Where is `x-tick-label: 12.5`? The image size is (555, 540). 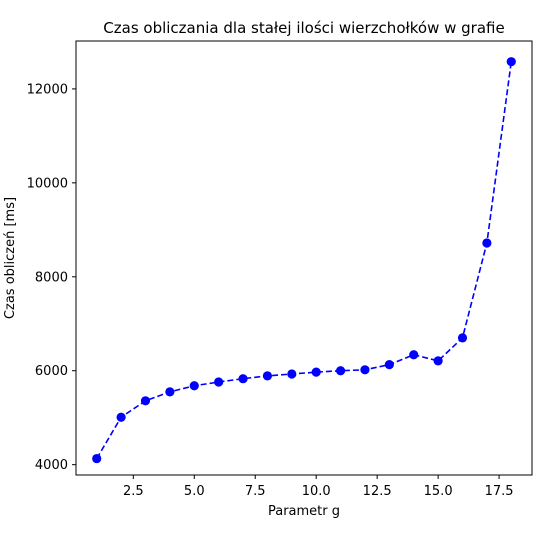
x-tick-label: 12.5 is located at coordinates (377, 491).